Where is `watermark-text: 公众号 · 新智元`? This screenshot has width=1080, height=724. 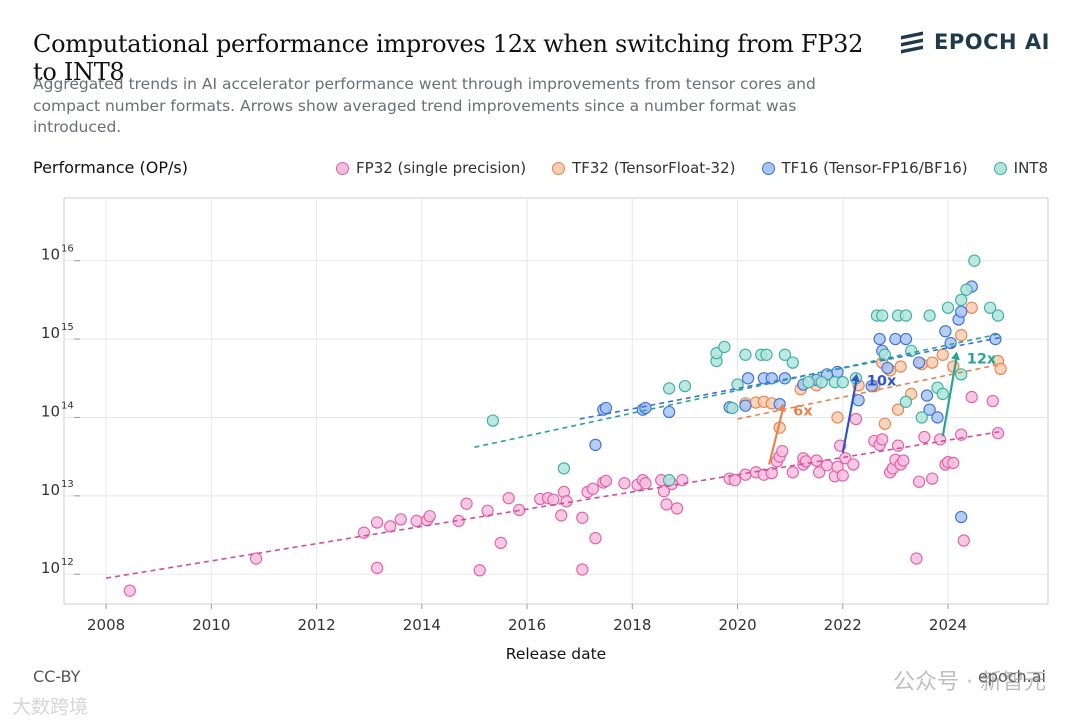
watermark-text: 公众号 · 新智元 is located at coordinates (969, 682).